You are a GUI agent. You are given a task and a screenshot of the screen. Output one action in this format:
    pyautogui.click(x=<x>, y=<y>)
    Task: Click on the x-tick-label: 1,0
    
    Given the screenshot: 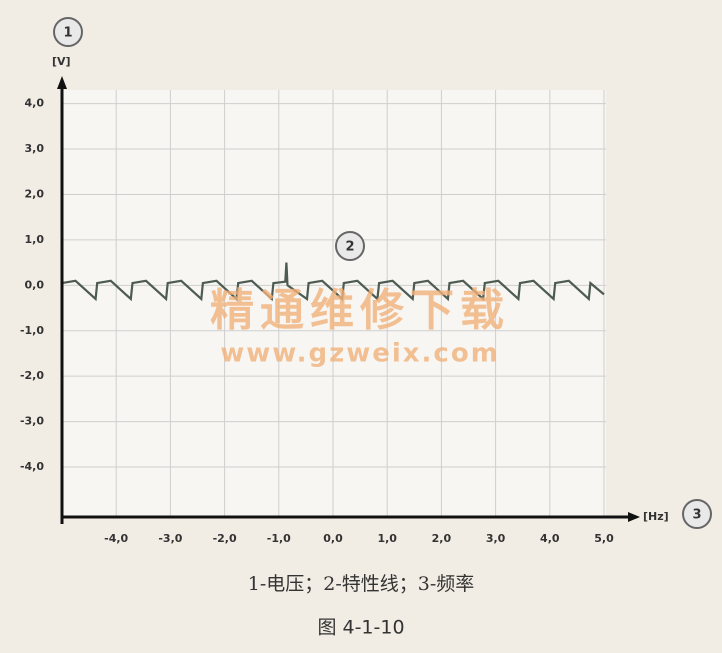 What is the action you would take?
    pyautogui.click(x=387, y=538)
    